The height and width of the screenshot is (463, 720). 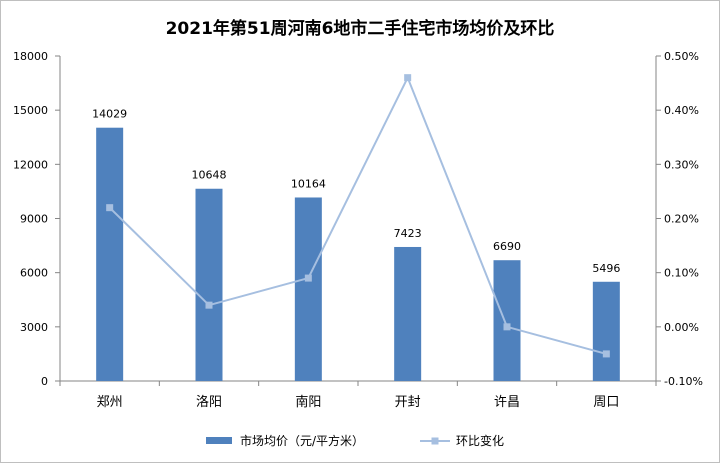 What do you see at coordinates (110, 402) in the screenshot?
I see `x-axis-category-label: 郑州` at bounding box center [110, 402].